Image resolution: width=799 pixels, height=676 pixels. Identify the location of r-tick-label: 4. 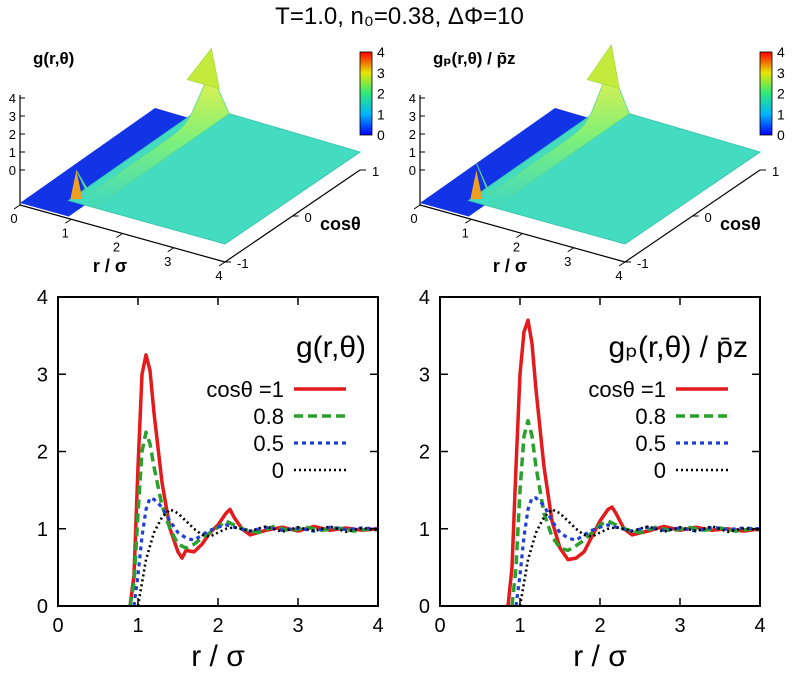
(218, 275).